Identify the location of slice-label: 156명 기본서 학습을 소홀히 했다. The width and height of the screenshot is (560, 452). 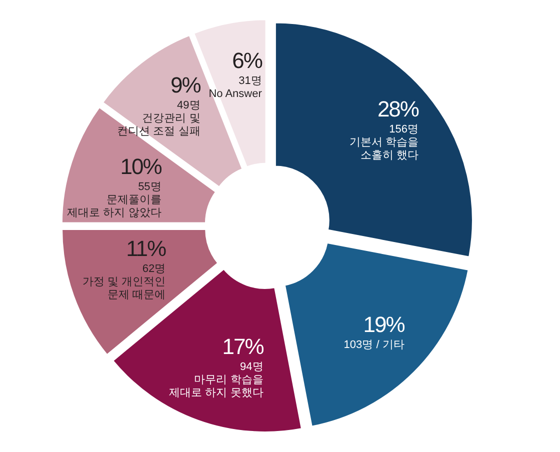
(383, 143).